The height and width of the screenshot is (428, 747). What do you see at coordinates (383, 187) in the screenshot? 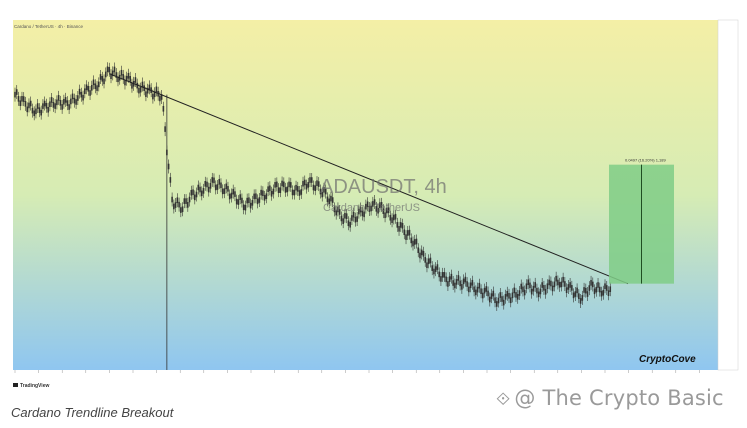
I see `center-symbol: ADAUSDT, 4h` at bounding box center [383, 187].